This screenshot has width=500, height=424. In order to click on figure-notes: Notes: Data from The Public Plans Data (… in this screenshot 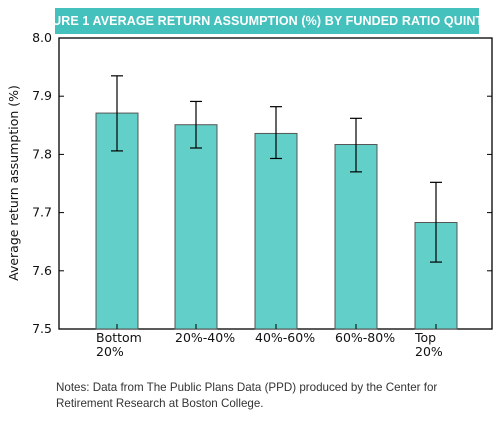, I will do `click(247, 395)`.